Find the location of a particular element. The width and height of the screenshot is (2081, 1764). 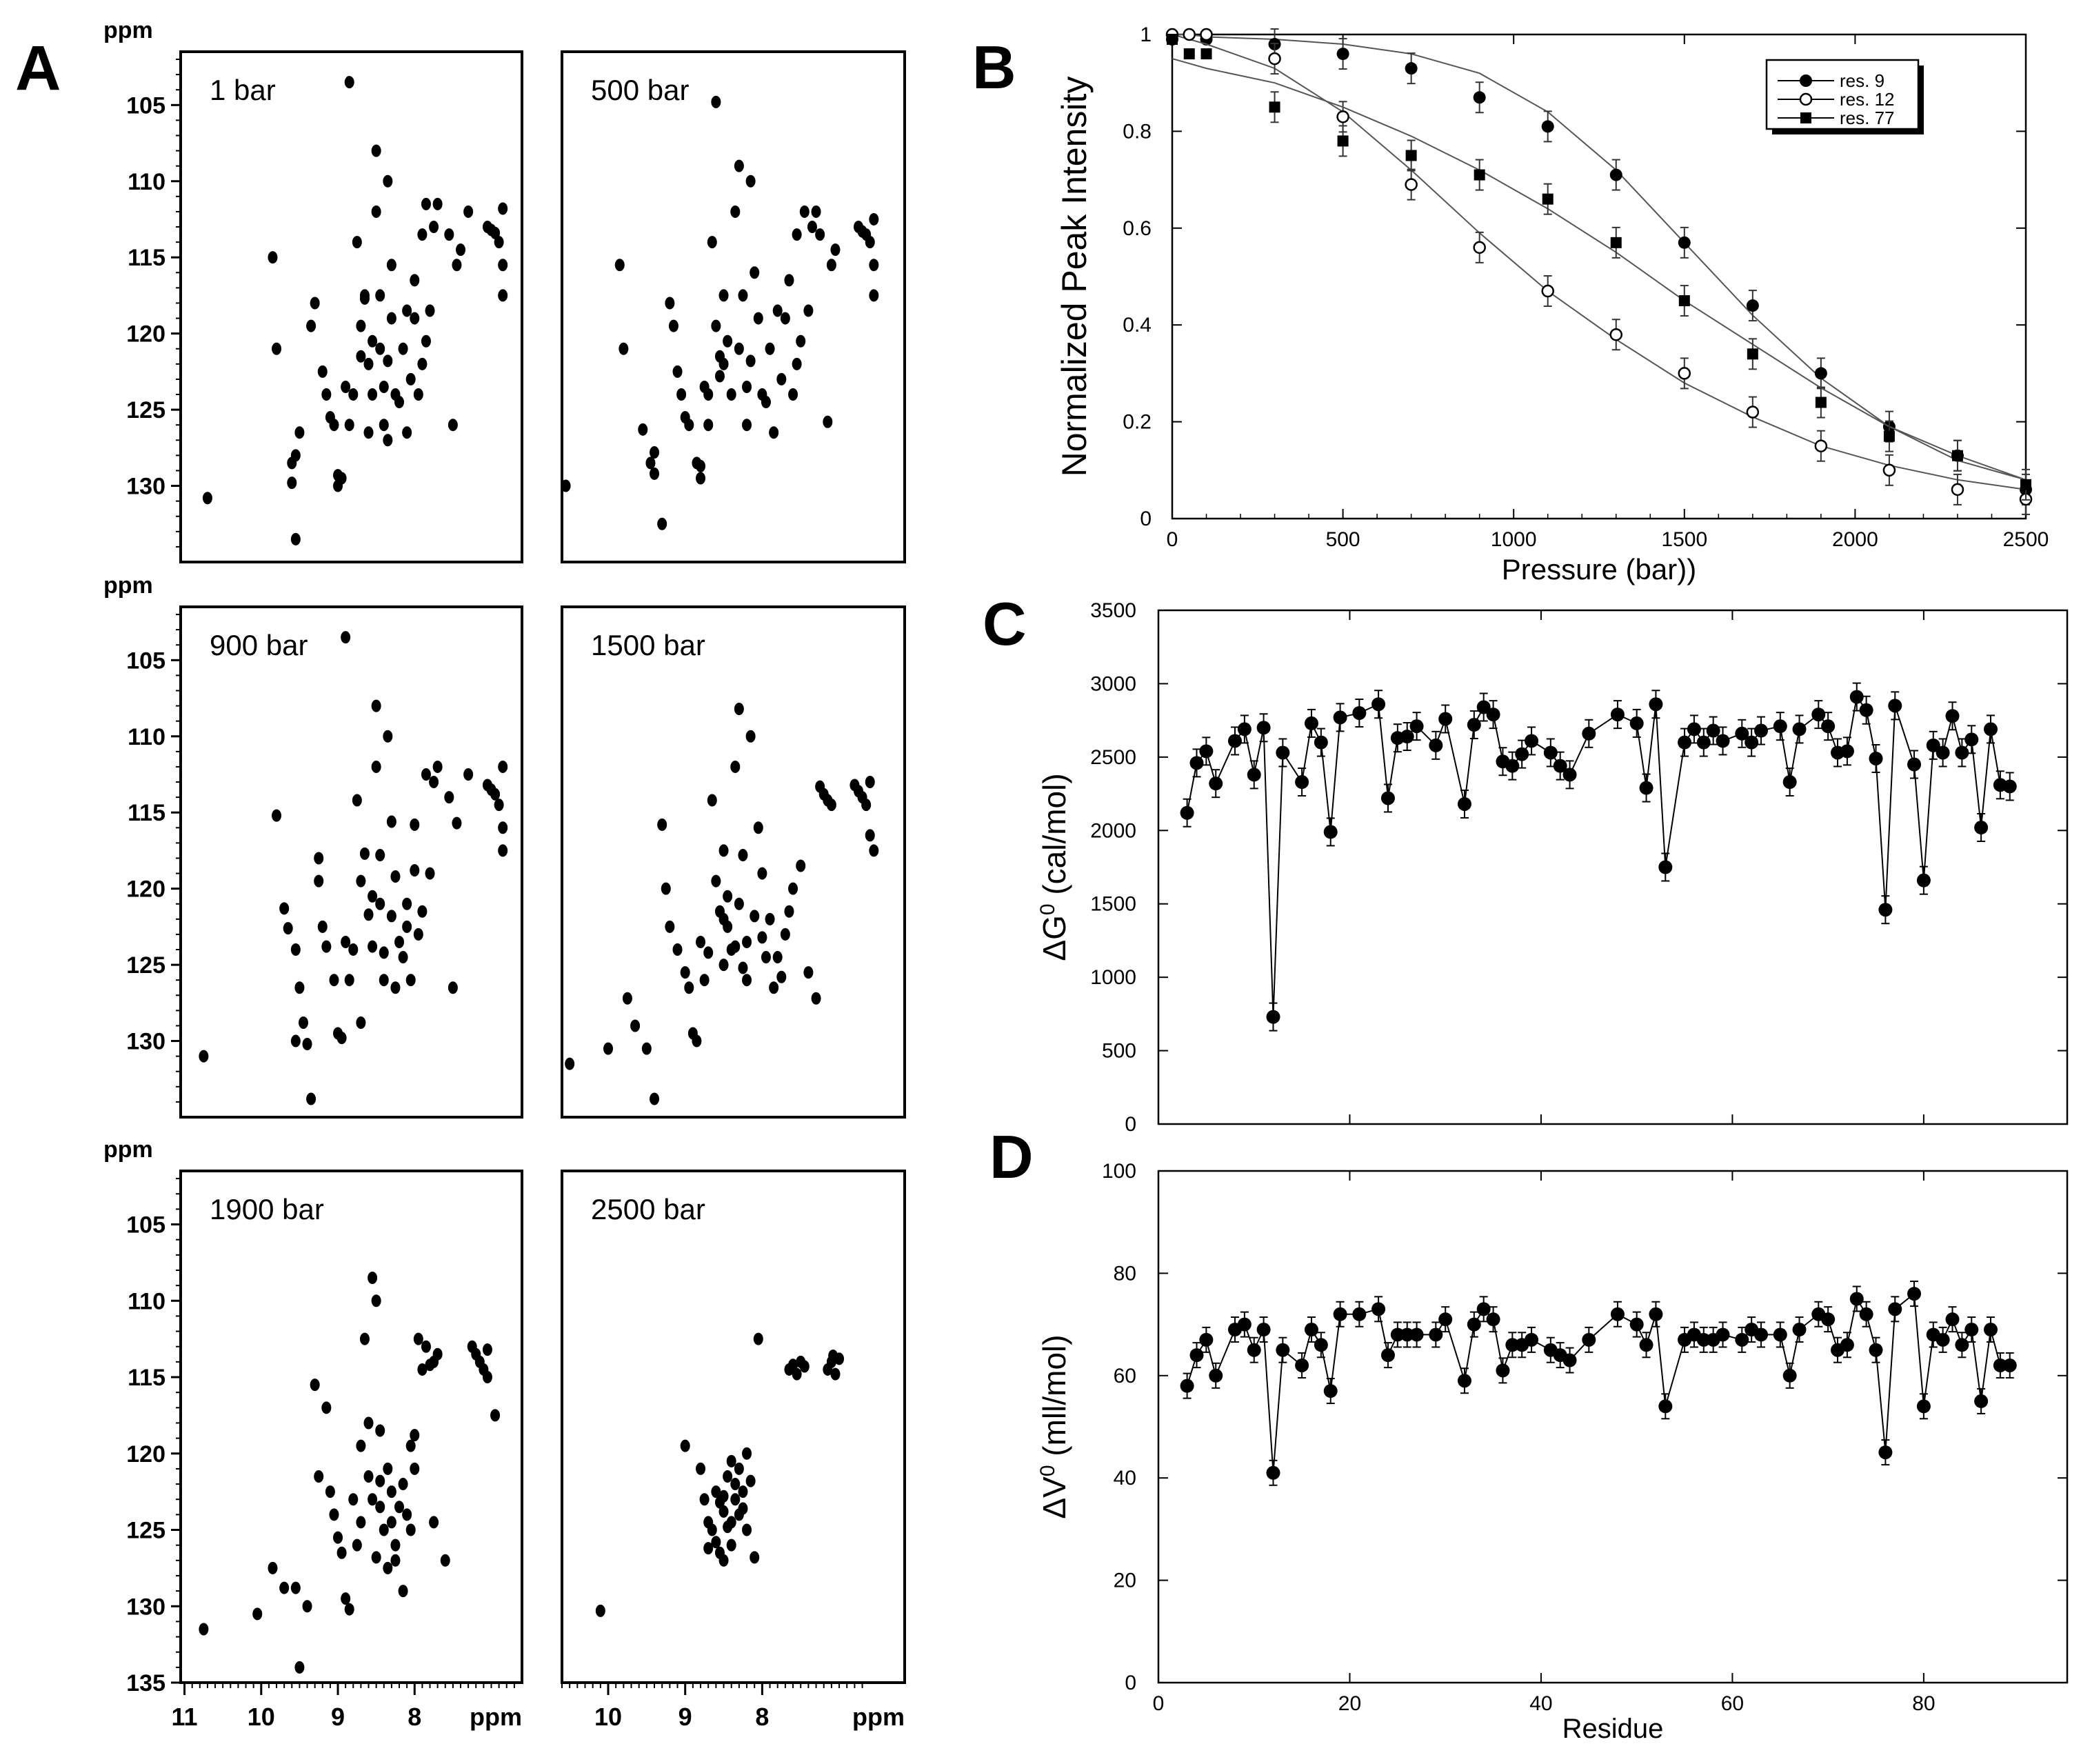

pressure-label: 1 bar is located at coordinates (243, 90).